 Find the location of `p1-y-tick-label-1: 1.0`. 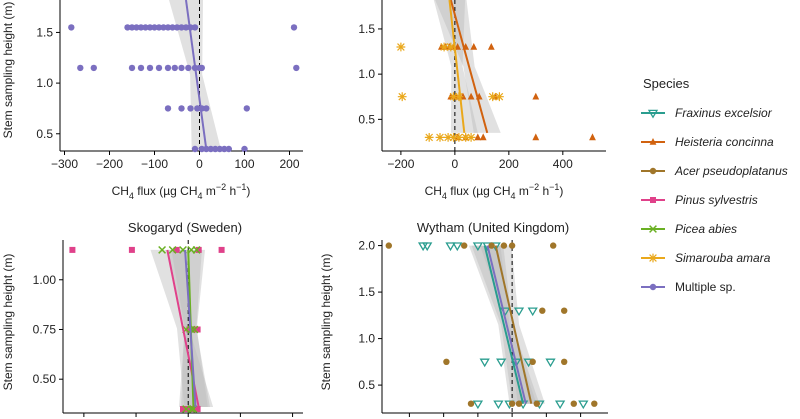

p1-y-tick-label-1: 1.0 is located at coordinates (44, 83).